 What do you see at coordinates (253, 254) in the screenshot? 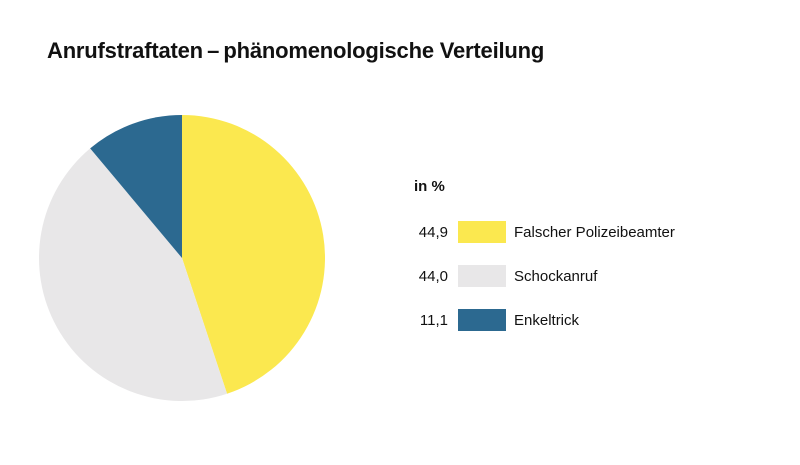
I see `pie-slice-falscher-polizeibeamter` at bounding box center [253, 254].